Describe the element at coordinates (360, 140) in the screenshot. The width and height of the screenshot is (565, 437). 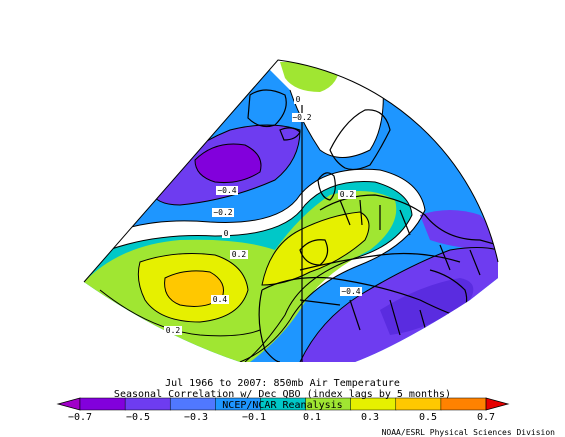
I see `coastline-scandinavia` at that location.